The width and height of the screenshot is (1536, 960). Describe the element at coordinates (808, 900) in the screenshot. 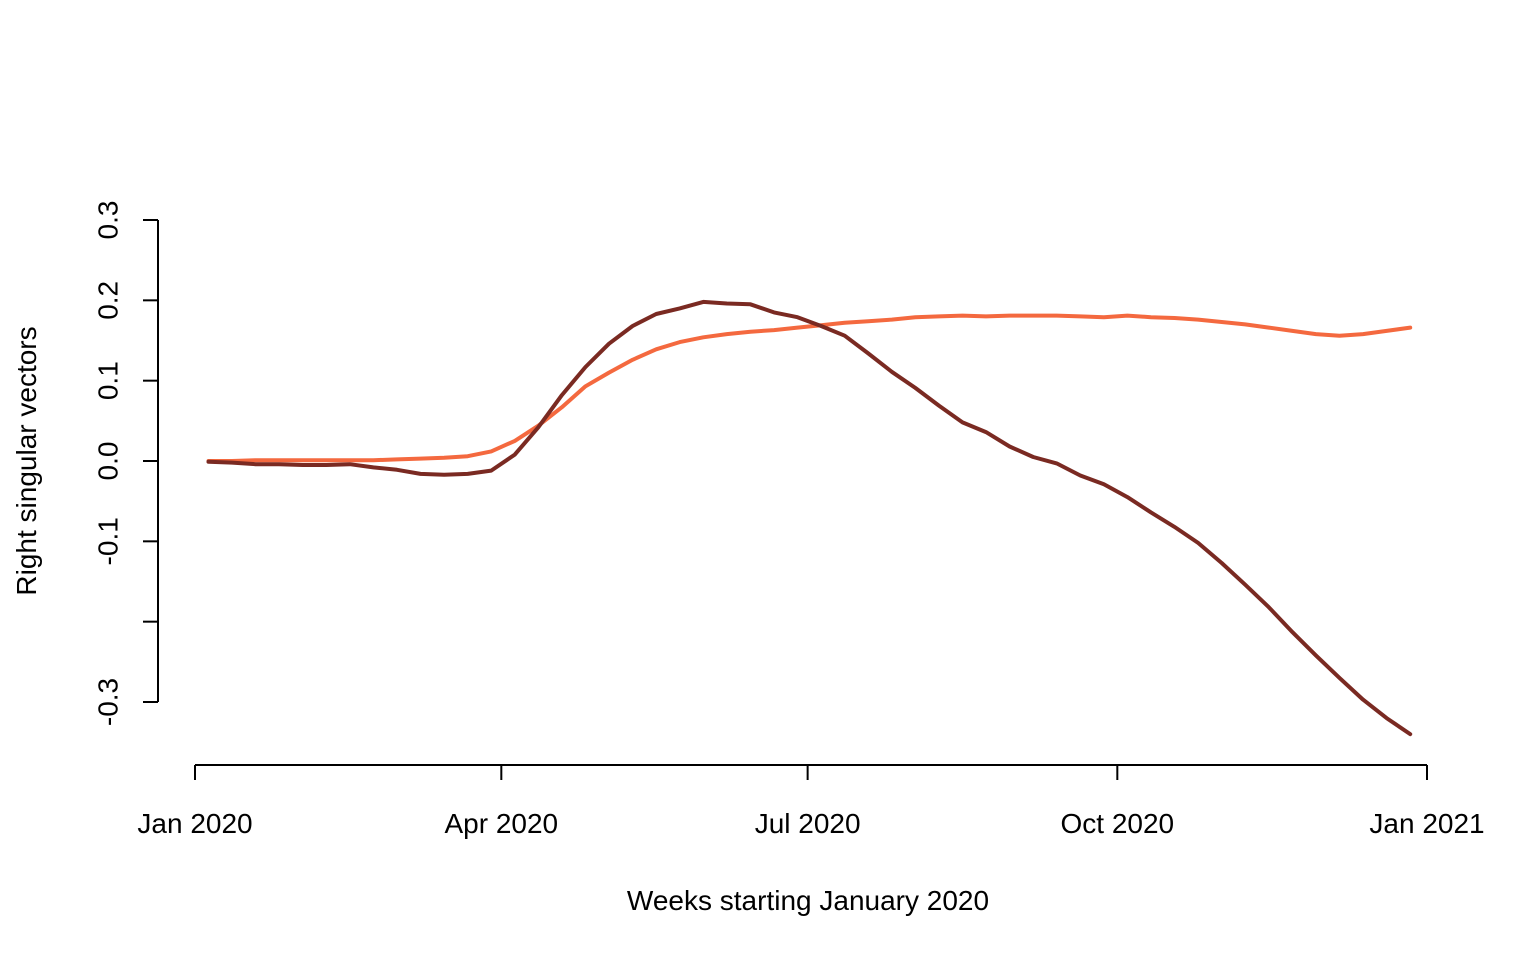

I see `x-axis-title: Weeks starting January 2020` at that location.